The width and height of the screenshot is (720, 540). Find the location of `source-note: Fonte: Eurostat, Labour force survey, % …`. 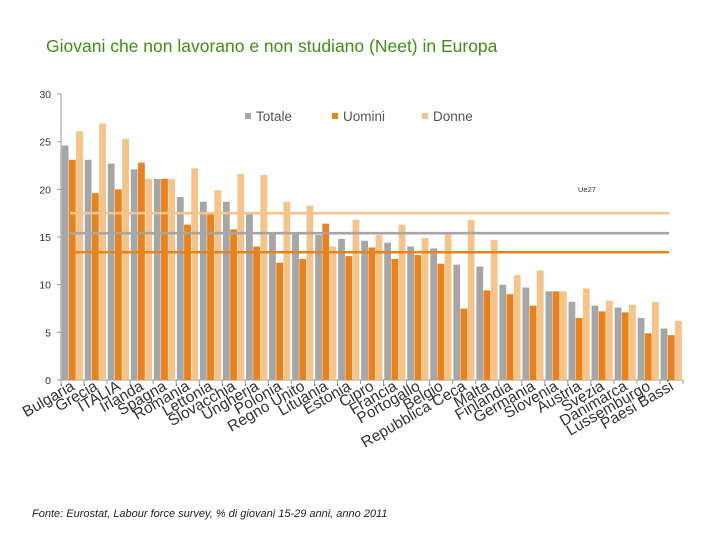

source-note: Fonte: Eurostat, Labour force survey, % … is located at coordinates (210, 514).